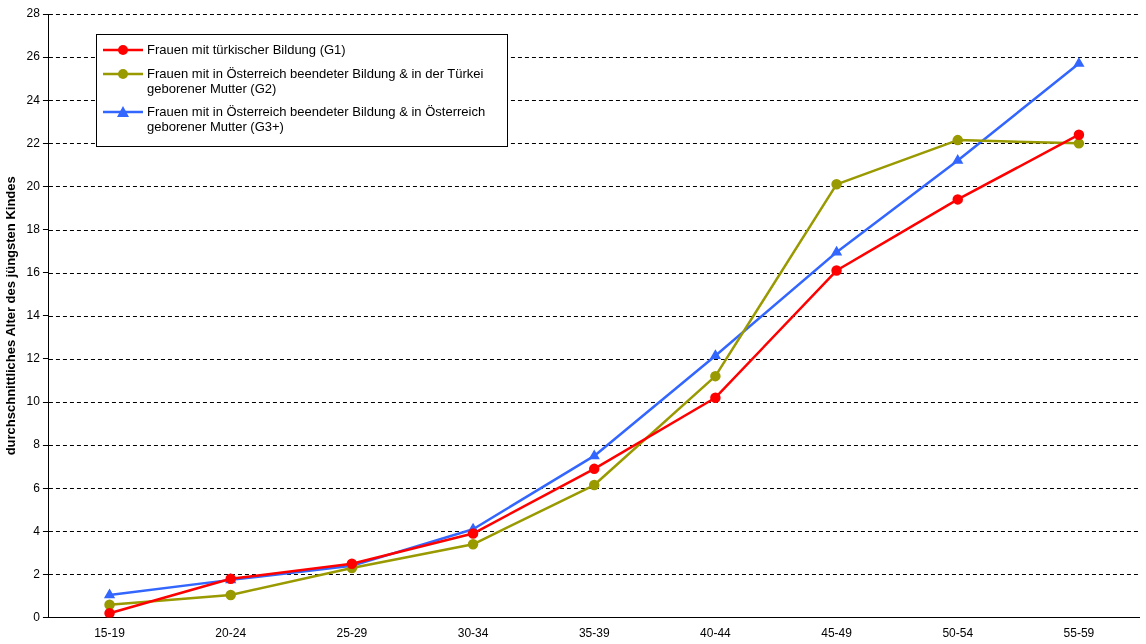 The image size is (1146, 644). Describe the element at coordinates (37, 487) in the screenshot. I see `y-tick-label: 6` at that location.